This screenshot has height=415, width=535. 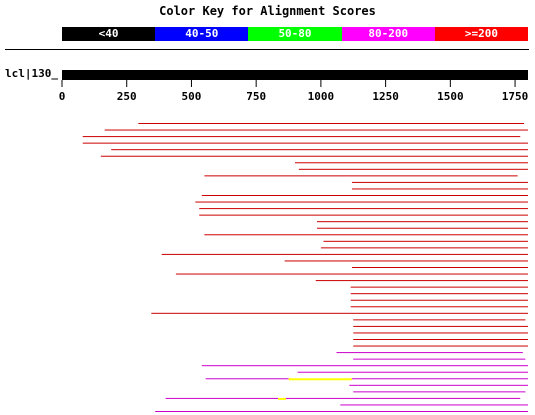 I want to click on axis-tick-label: 0, so click(x=62, y=96).